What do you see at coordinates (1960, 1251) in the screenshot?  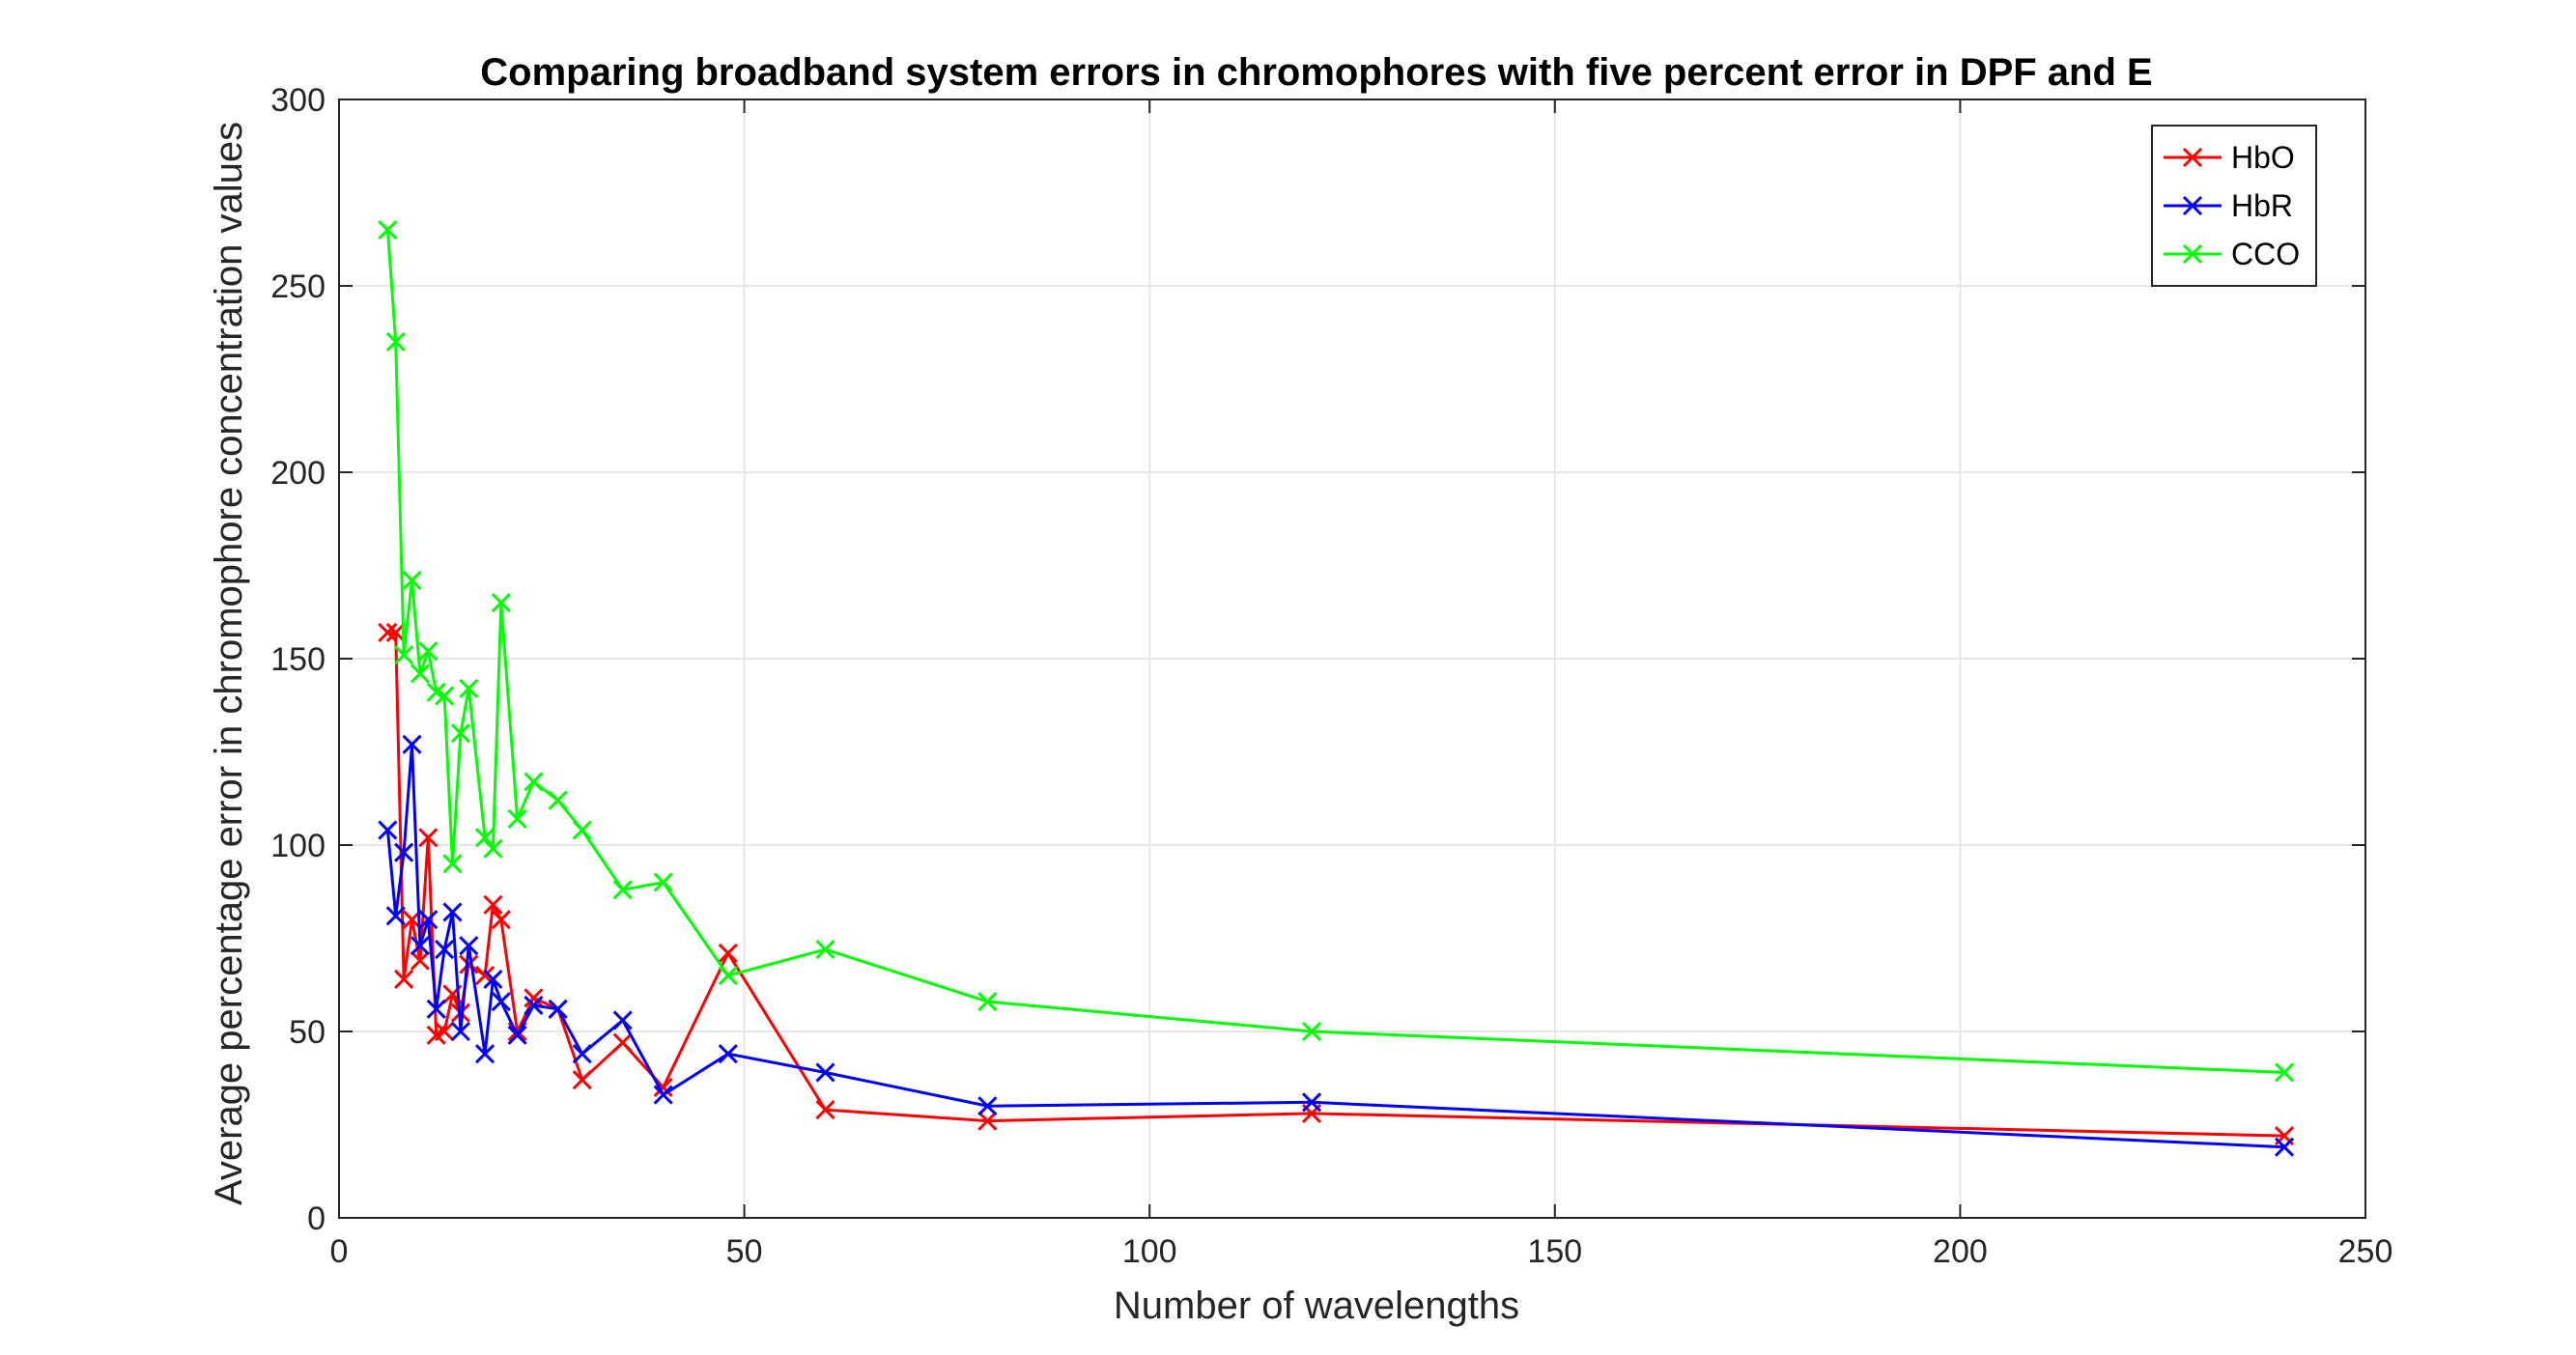 I see `x-tick-label: 200` at bounding box center [1960, 1251].